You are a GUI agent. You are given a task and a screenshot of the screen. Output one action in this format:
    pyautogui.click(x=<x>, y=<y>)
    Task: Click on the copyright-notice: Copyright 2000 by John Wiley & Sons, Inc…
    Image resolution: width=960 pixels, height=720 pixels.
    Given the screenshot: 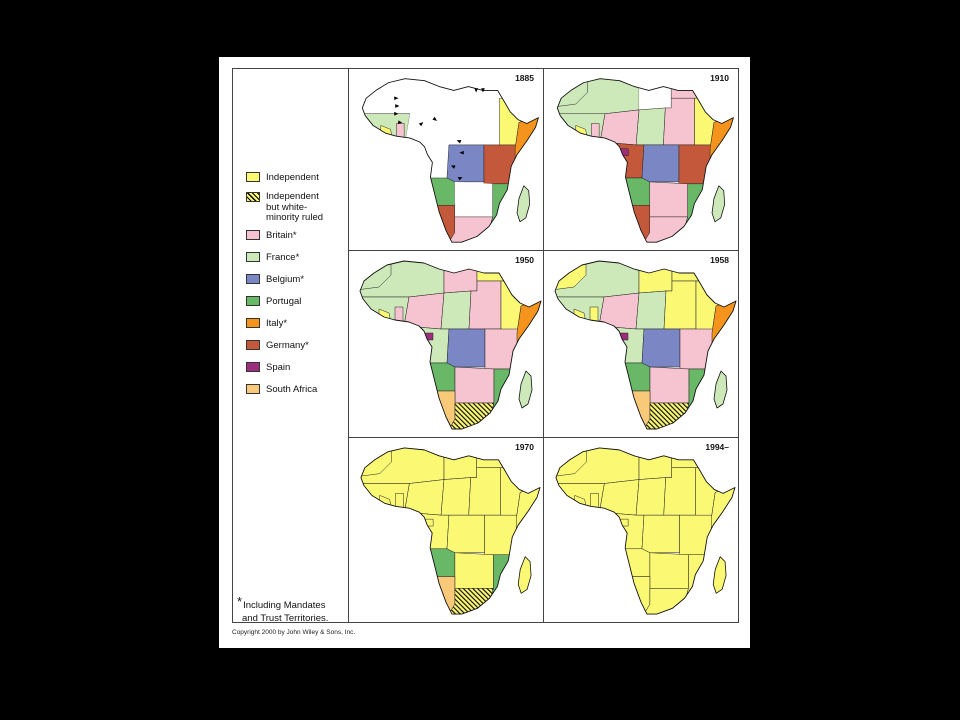 What is the action you would take?
    pyautogui.click(x=294, y=632)
    